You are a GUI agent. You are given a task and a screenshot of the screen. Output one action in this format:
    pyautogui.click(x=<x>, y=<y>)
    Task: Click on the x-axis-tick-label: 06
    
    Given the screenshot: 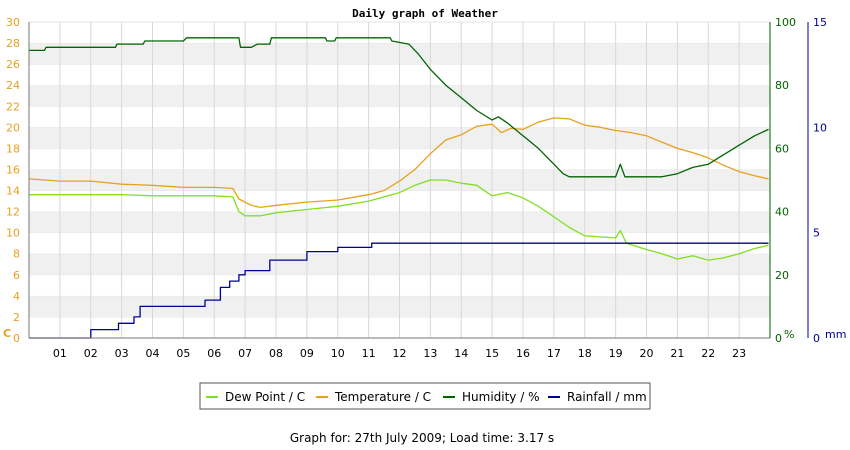 What is the action you would take?
    pyautogui.click(x=214, y=353)
    